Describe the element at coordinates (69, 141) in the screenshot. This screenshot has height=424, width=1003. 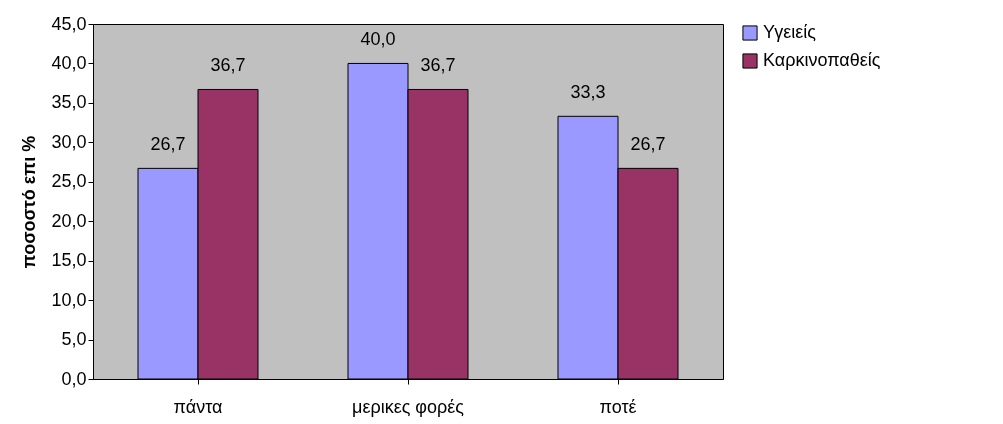
I see `y-tick-label: 30,0` at that location.